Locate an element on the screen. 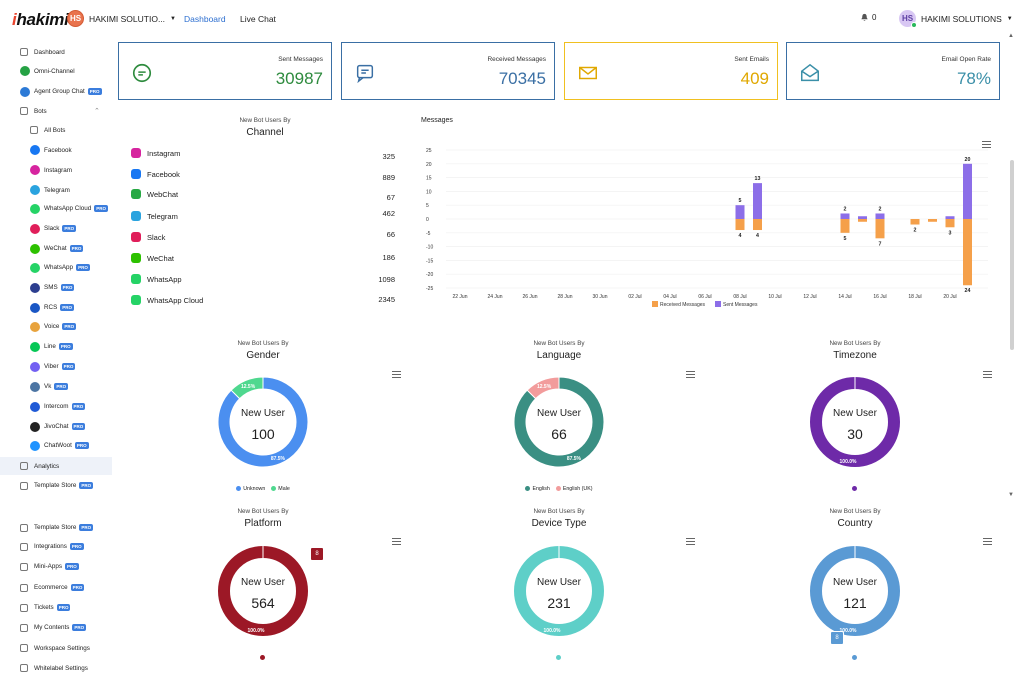 The width and height of the screenshot is (1024, 680). slice-label: 87.5% is located at coordinates (278, 459).